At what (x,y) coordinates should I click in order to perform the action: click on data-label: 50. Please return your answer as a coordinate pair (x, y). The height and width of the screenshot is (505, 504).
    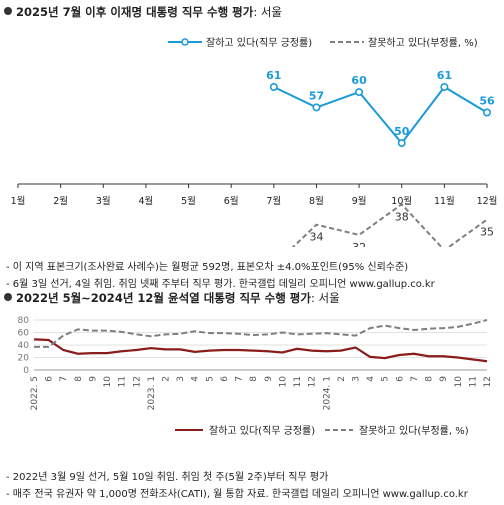
    Looking at the image, I should click on (402, 131).